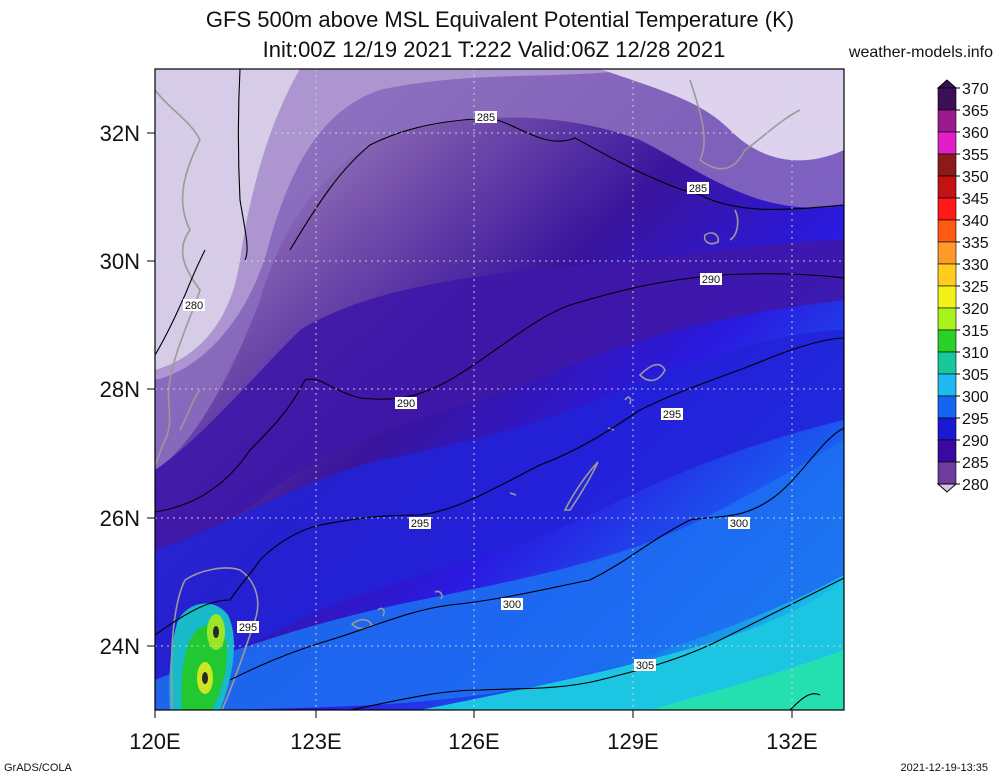 This screenshot has width=1000, height=779. What do you see at coordinates (154, 741) in the screenshot?
I see `x-tick-label: 120E` at bounding box center [154, 741].